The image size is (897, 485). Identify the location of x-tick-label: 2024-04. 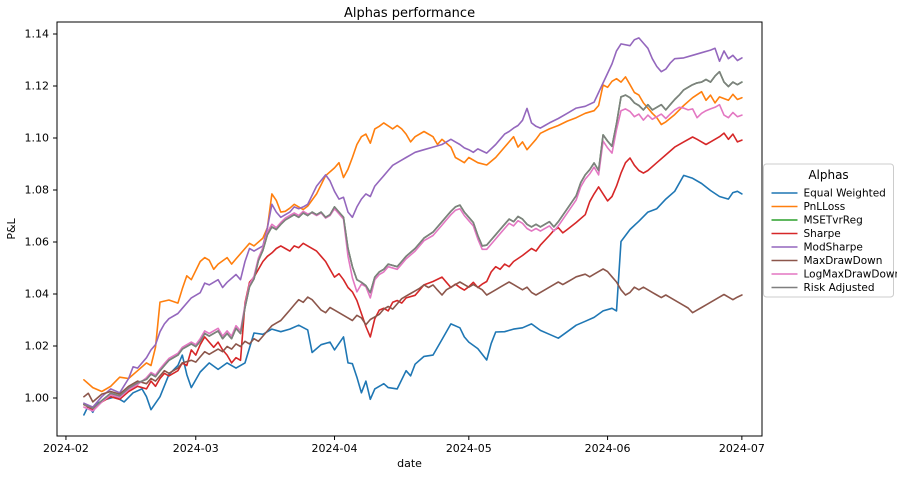
(335, 448).